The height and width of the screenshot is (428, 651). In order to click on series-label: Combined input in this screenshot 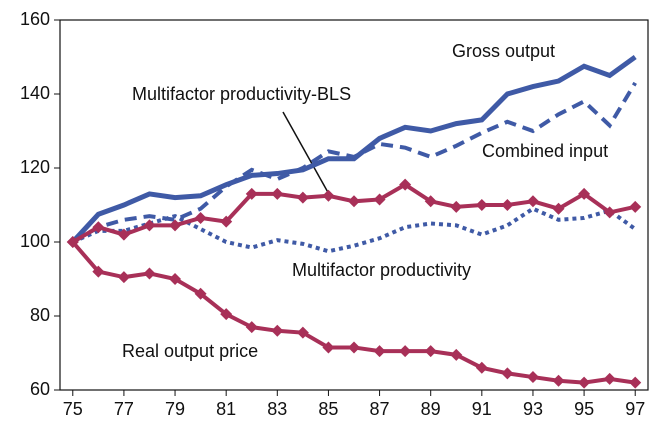, I will do `click(545, 151)`.